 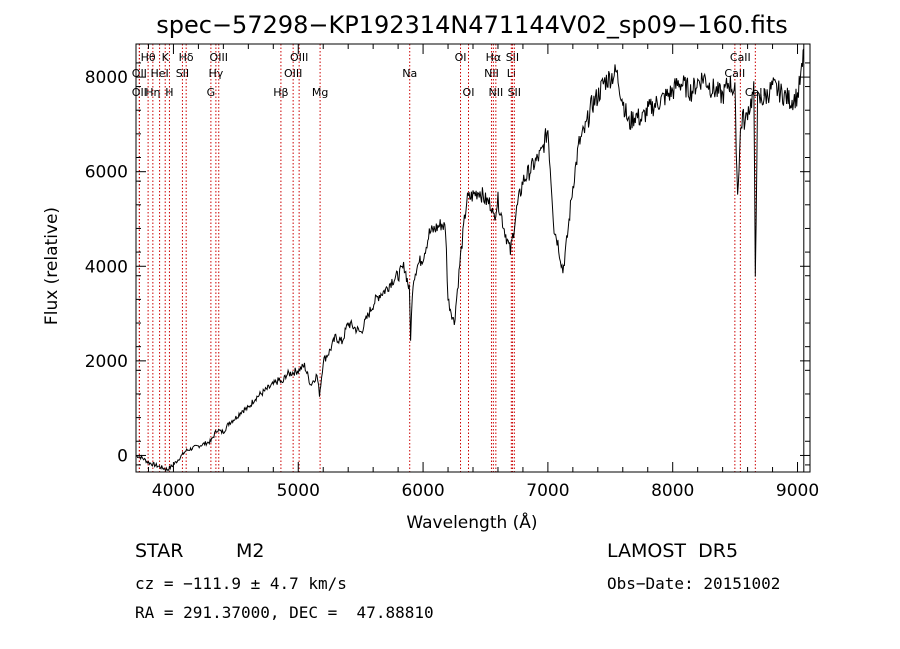 I want to click on spectral-line-label: H, so click(x=169, y=92).